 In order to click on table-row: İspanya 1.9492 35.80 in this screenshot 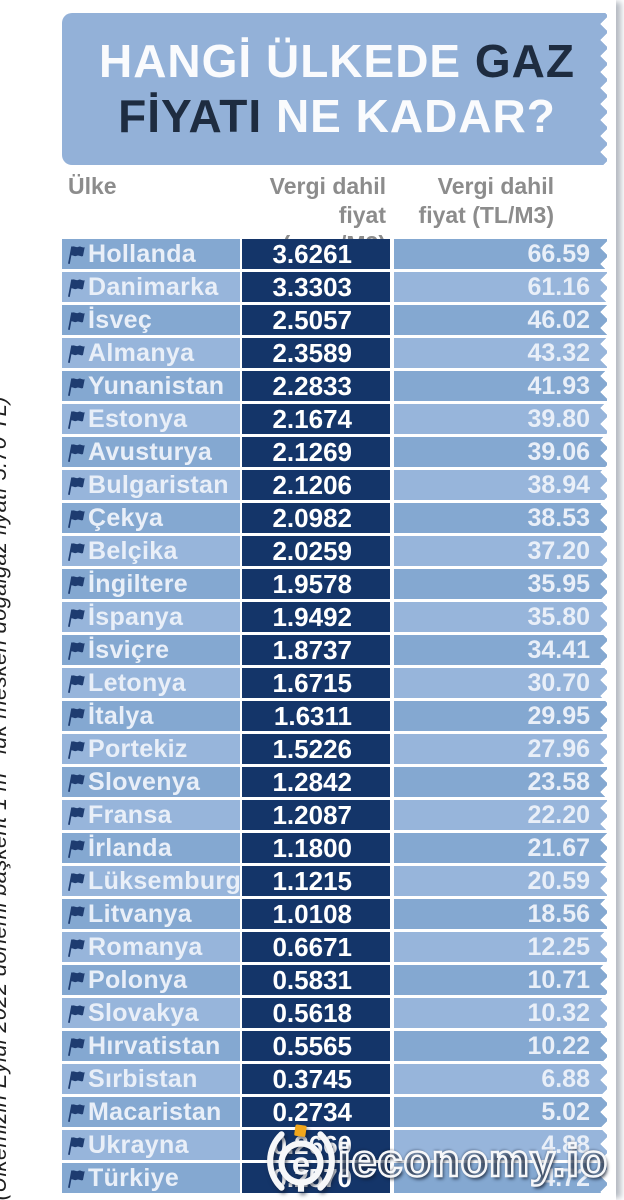, I will do `click(337, 617)`.